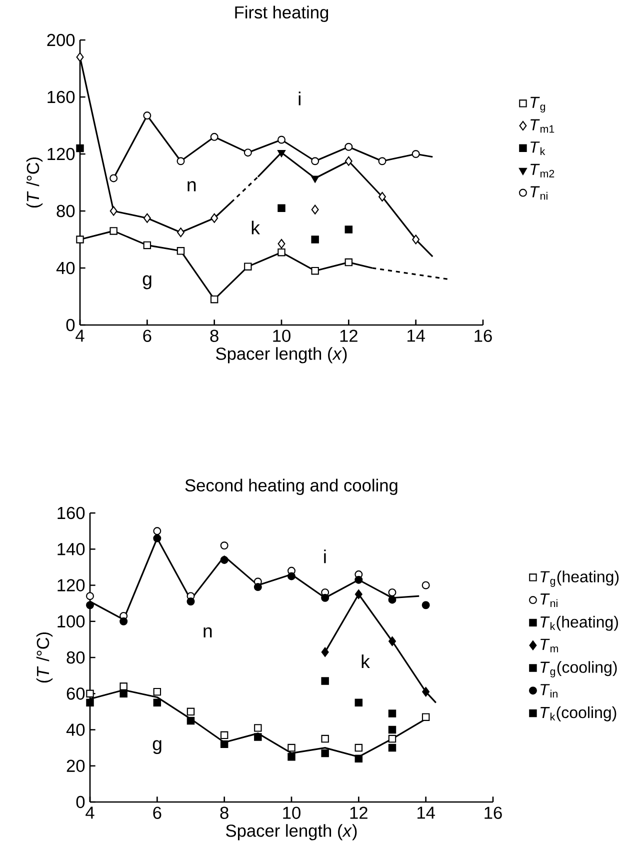 This screenshot has height=854, width=632. Describe the element at coordinates (281, 14) in the screenshot. I see `chart-title: First heating` at that location.